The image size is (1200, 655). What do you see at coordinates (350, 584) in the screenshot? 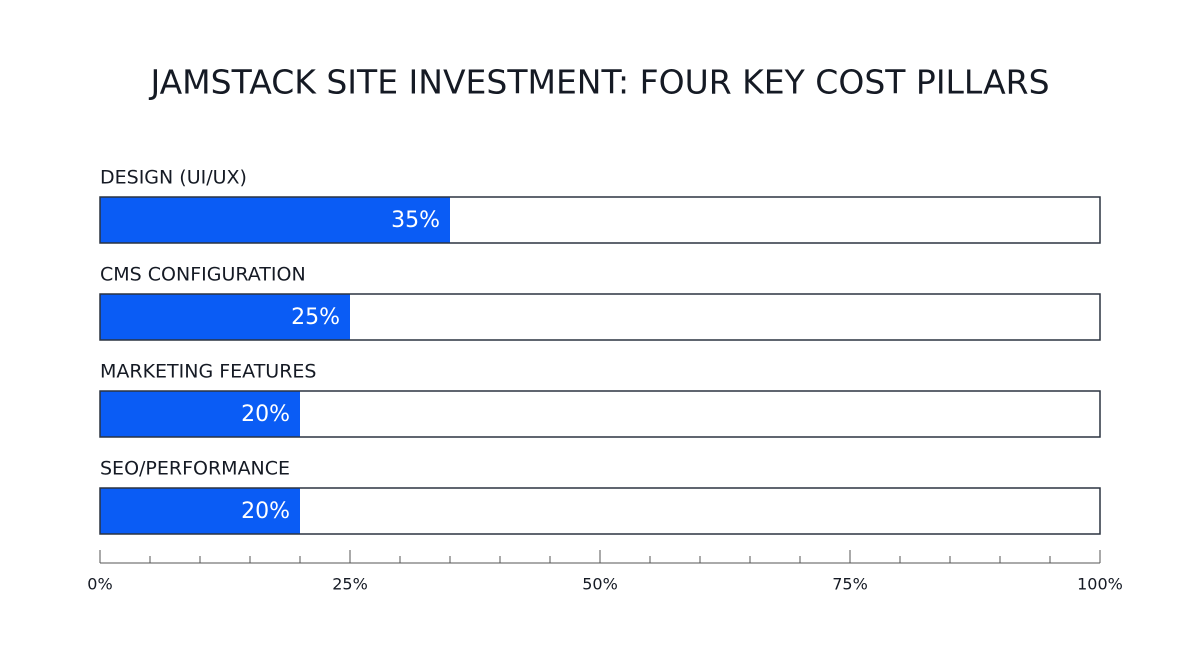
I see `x-tick-label: 25%` at bounding box center [350, 584].